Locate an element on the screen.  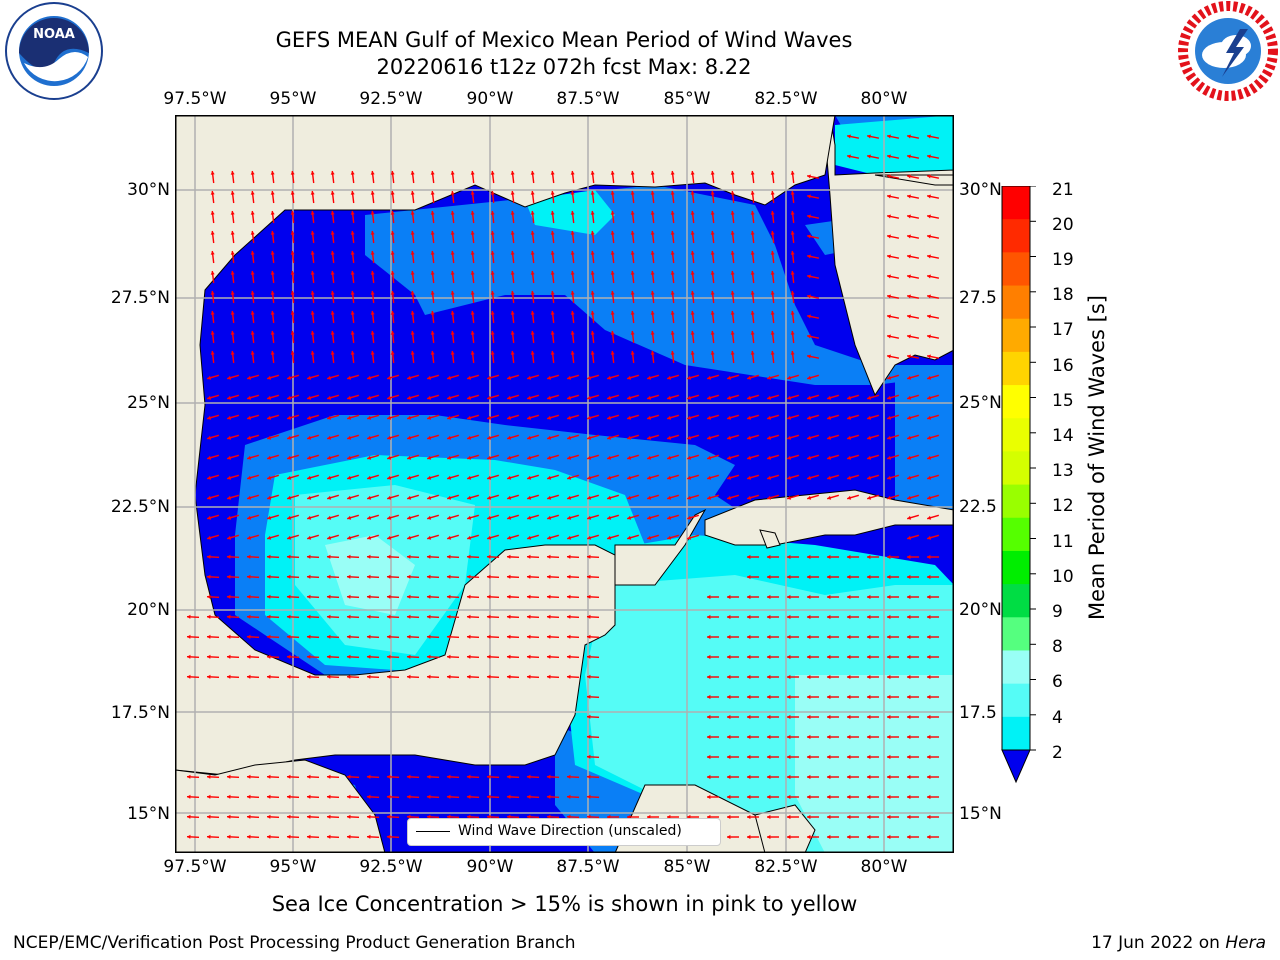
lon-label-bottom: 87.5°W is located at coordinates (588, 867).